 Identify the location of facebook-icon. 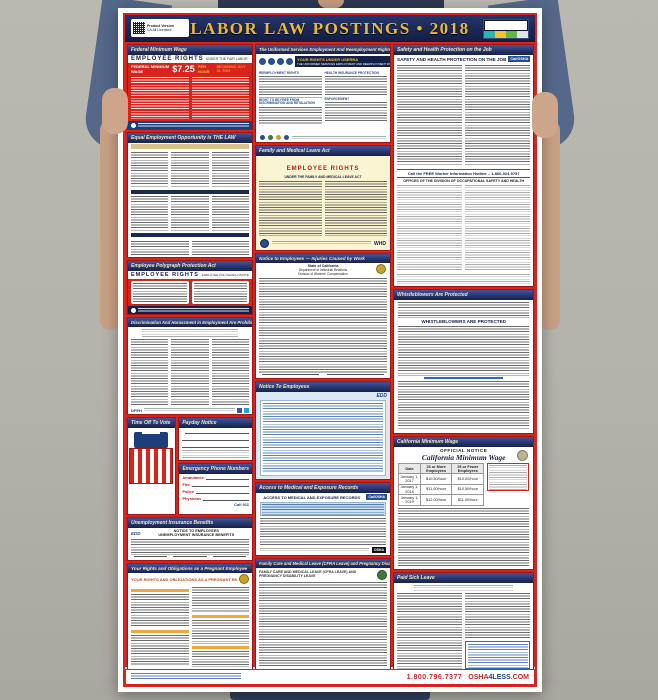
(239, 410).